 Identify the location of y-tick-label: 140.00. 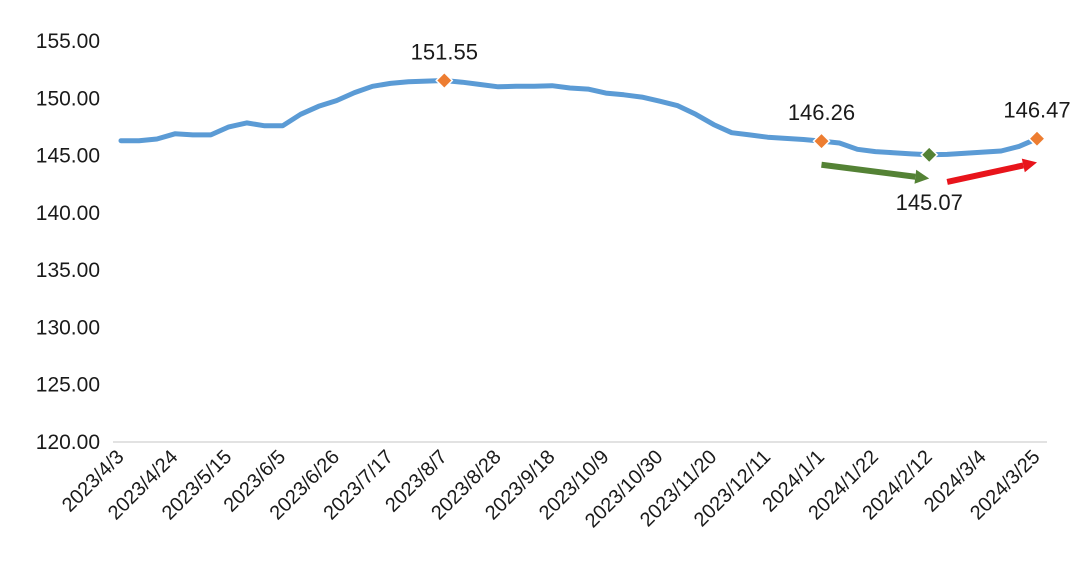
(68, 213).